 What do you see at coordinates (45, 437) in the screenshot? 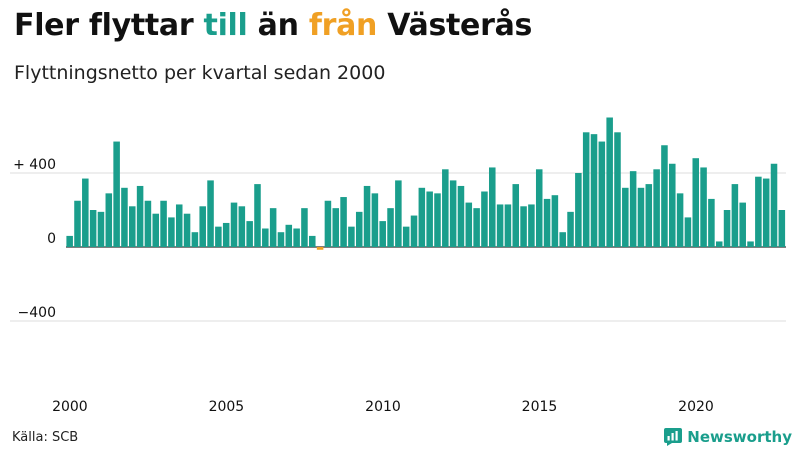
I see `source-note: Källa: SCB` at bounding box center [45, 437].